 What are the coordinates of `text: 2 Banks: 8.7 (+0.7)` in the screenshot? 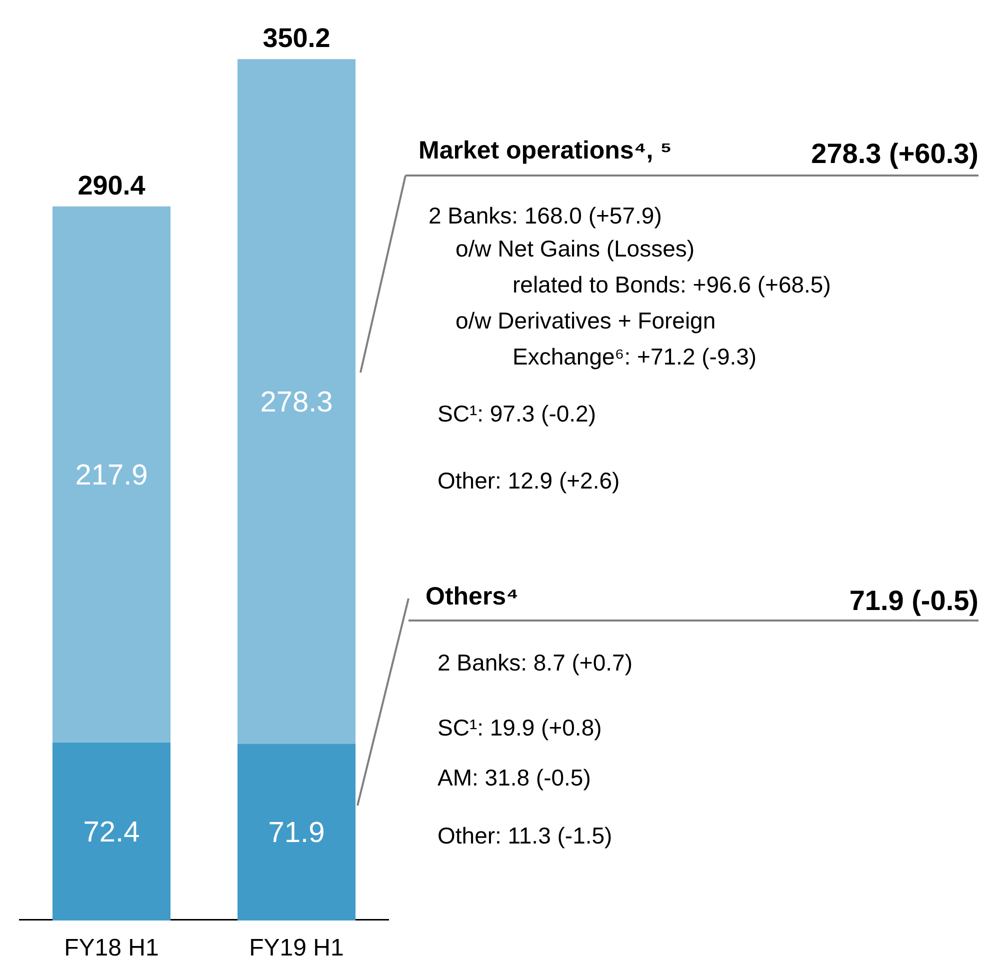 It's located at (535, 663).